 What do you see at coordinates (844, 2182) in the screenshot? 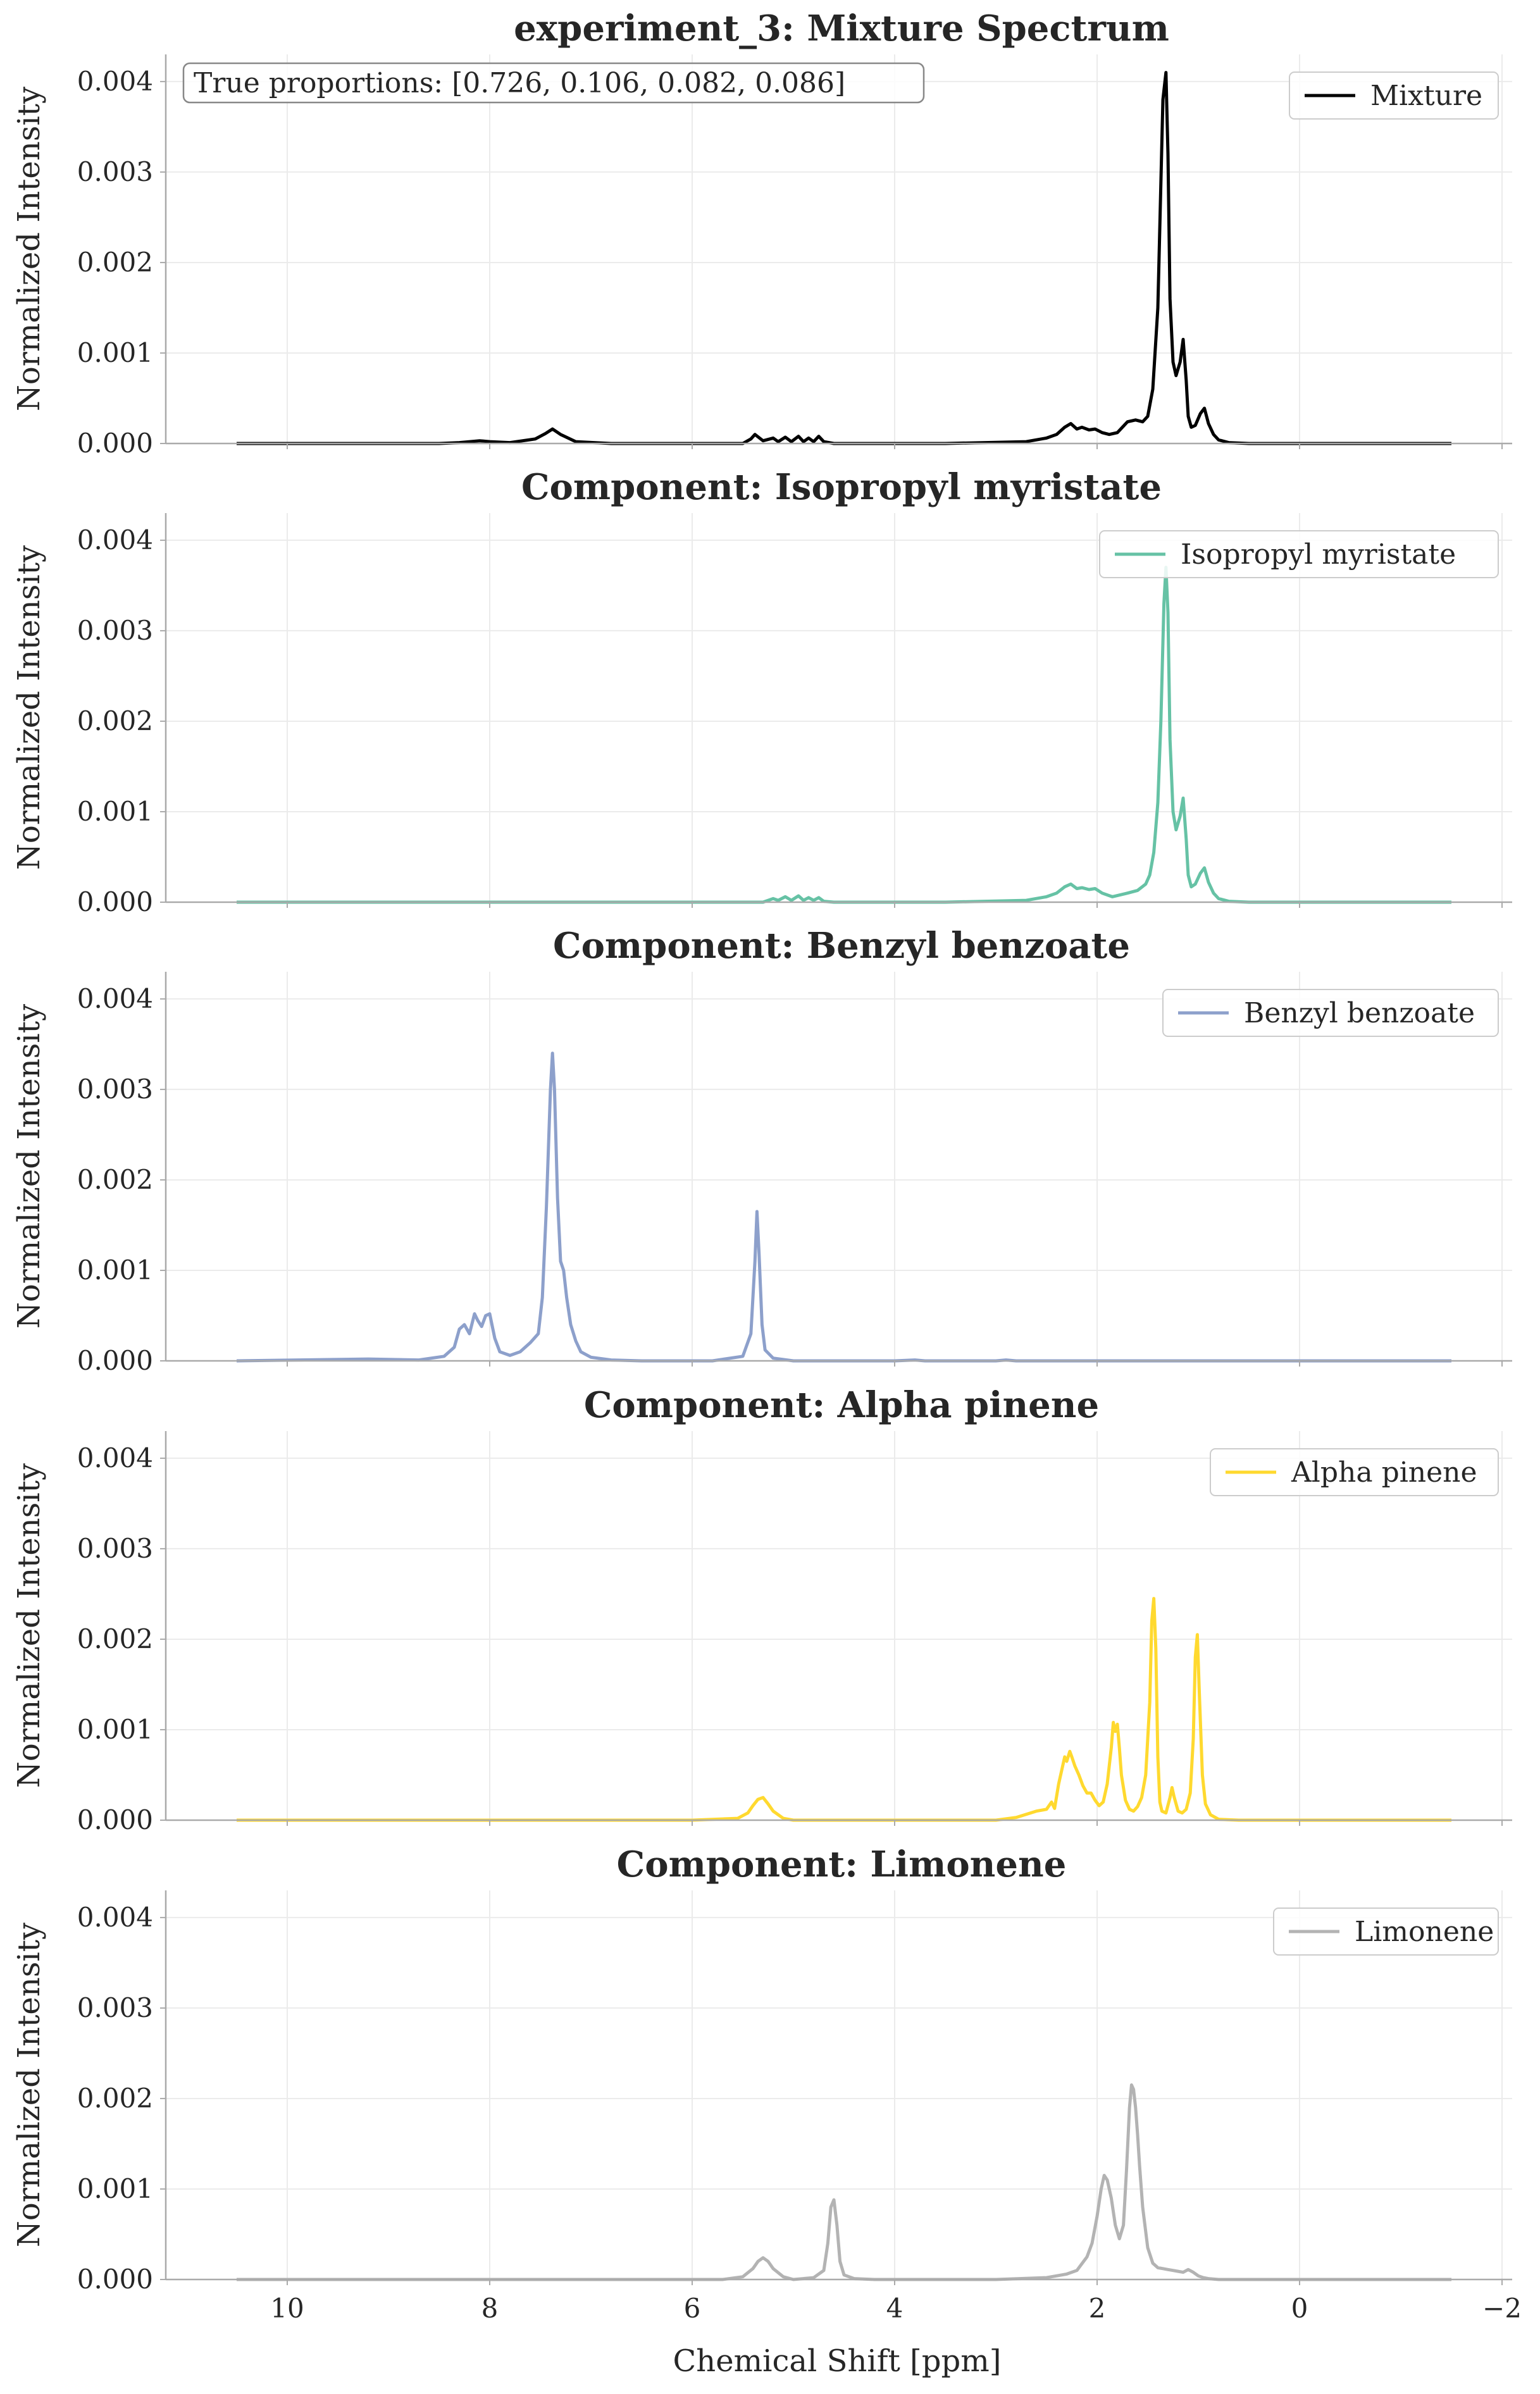
I see `series-line-limonene` at bounding box center [844, 2182].